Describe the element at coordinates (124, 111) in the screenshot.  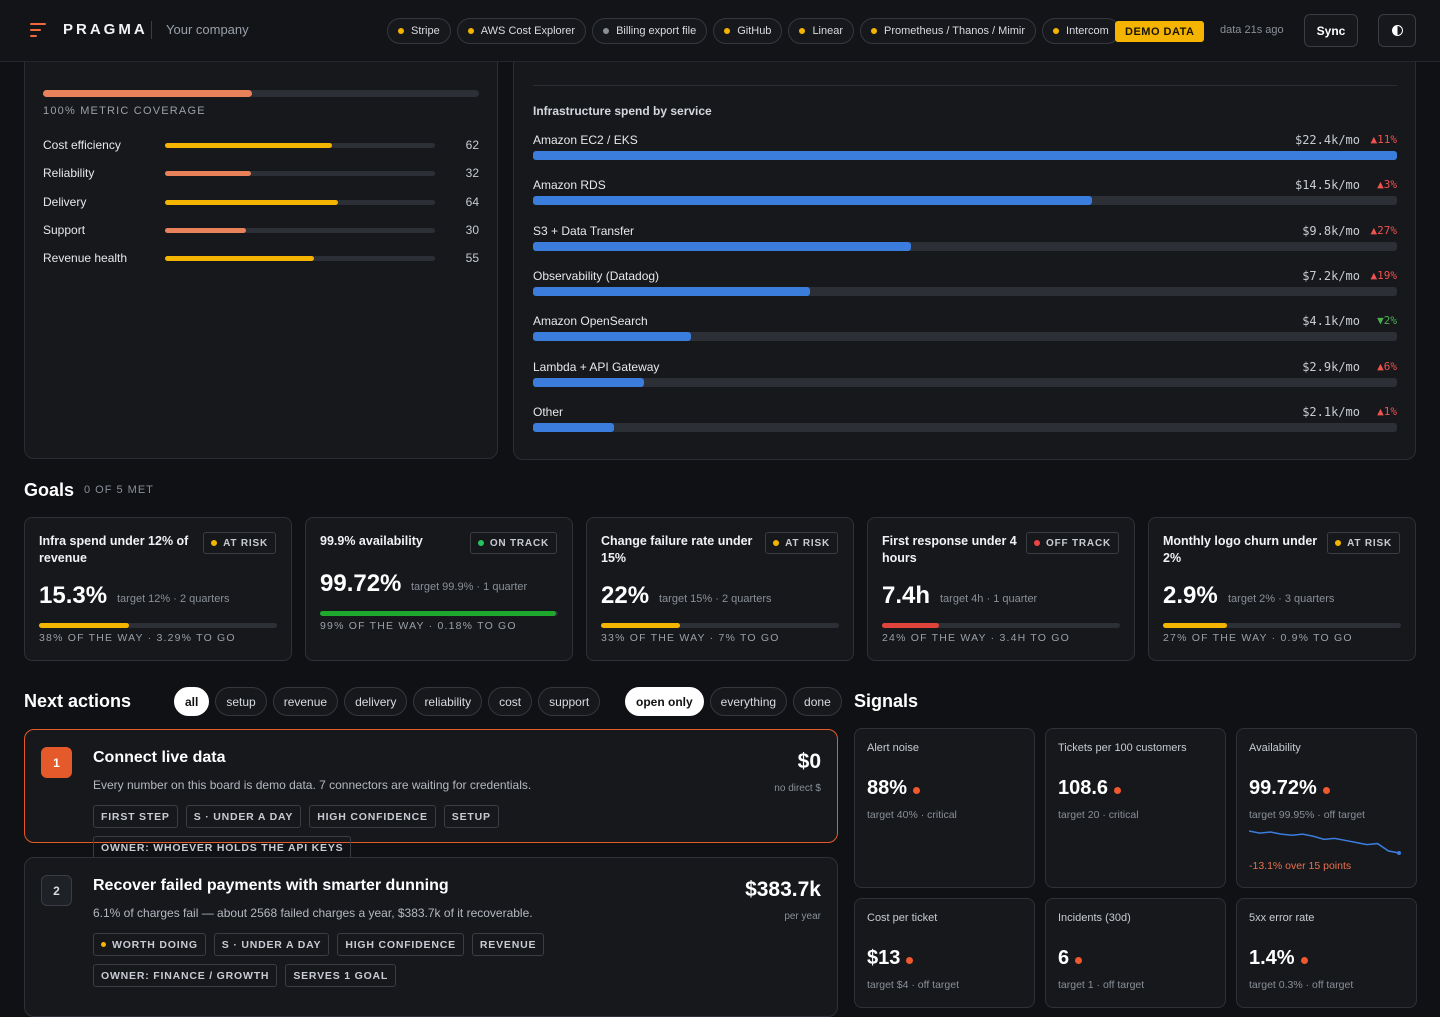
I see `coverage-label: 100% METRIC COVERAGE` at that location.